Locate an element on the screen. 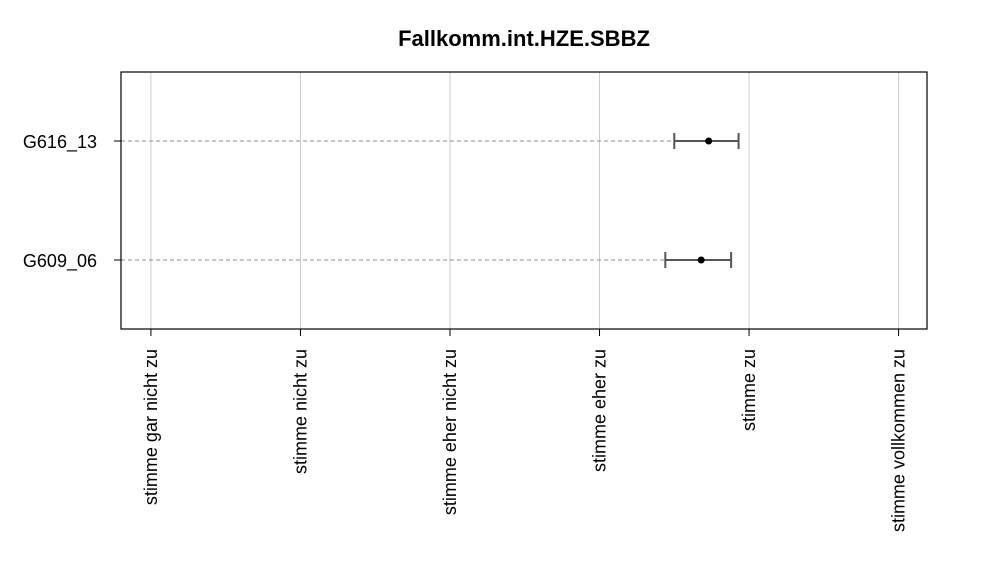  x-tick-label: stimme eher nicht zu is located at coordinates (450, 432).